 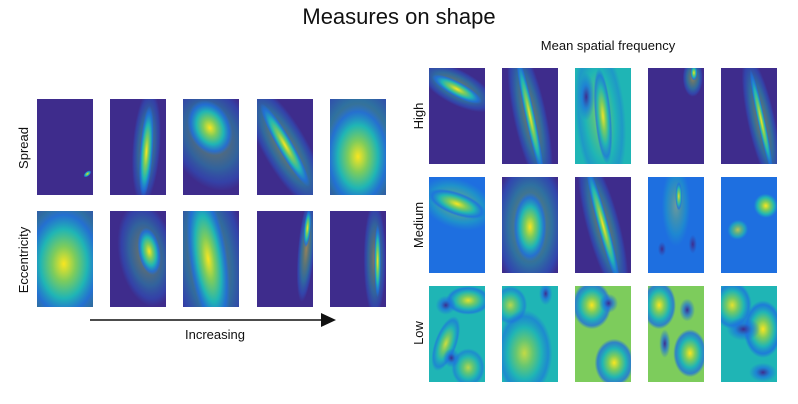 What do you see at coordinates (399, 16) in the screenshot?
I see `figure-title: Measures on shape` at bounding box center [399, 16].